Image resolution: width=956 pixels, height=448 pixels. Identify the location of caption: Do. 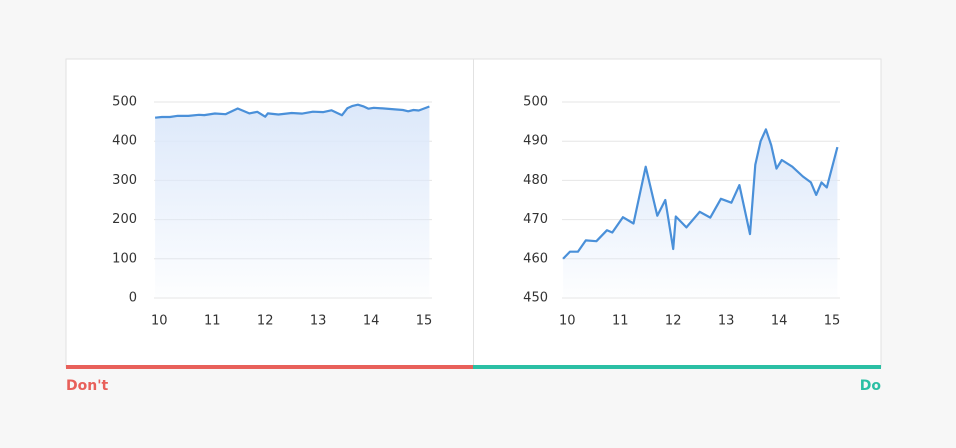
(871, 386).